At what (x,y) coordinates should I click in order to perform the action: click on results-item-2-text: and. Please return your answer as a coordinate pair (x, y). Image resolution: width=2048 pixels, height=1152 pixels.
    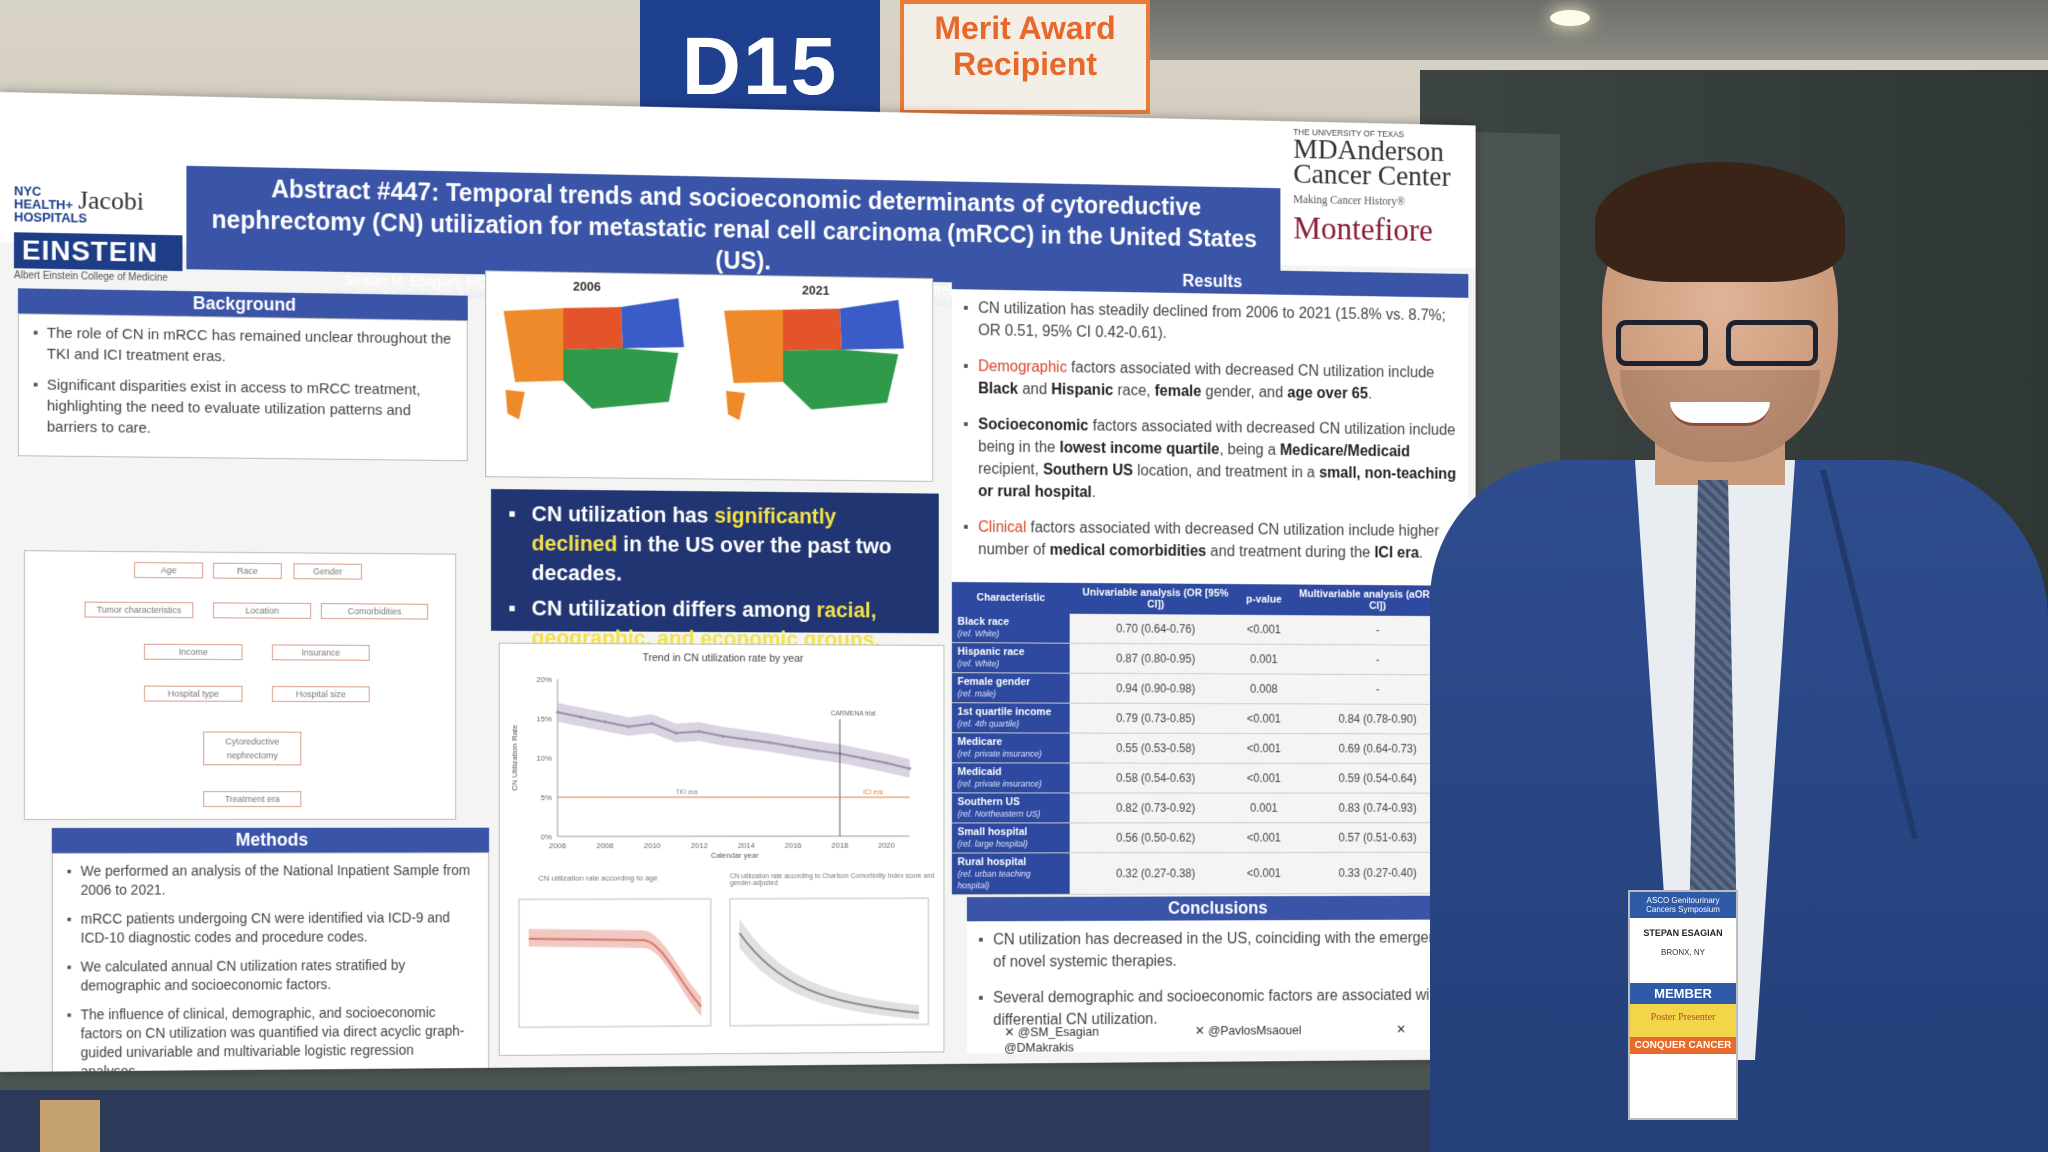
    Looking at the image, I should click on (1034, 389).